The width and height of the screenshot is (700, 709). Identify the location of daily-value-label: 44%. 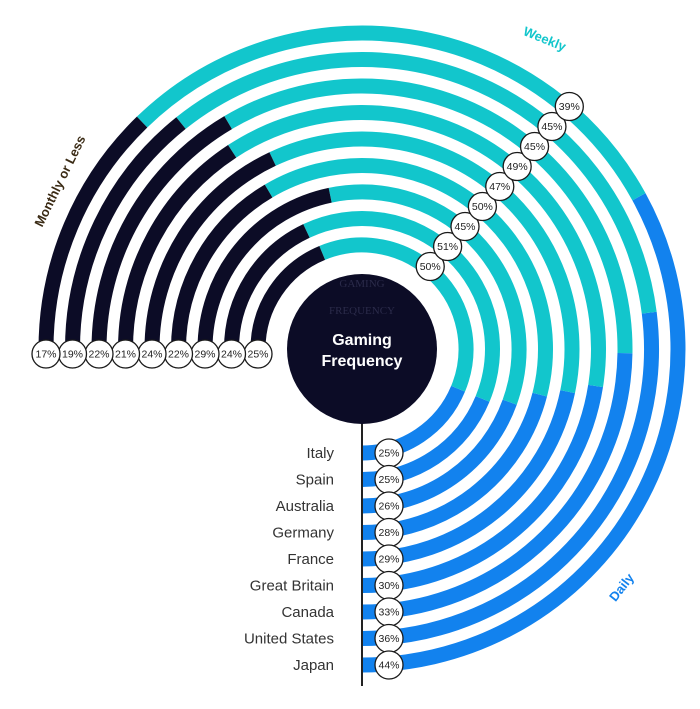
(388, 666).